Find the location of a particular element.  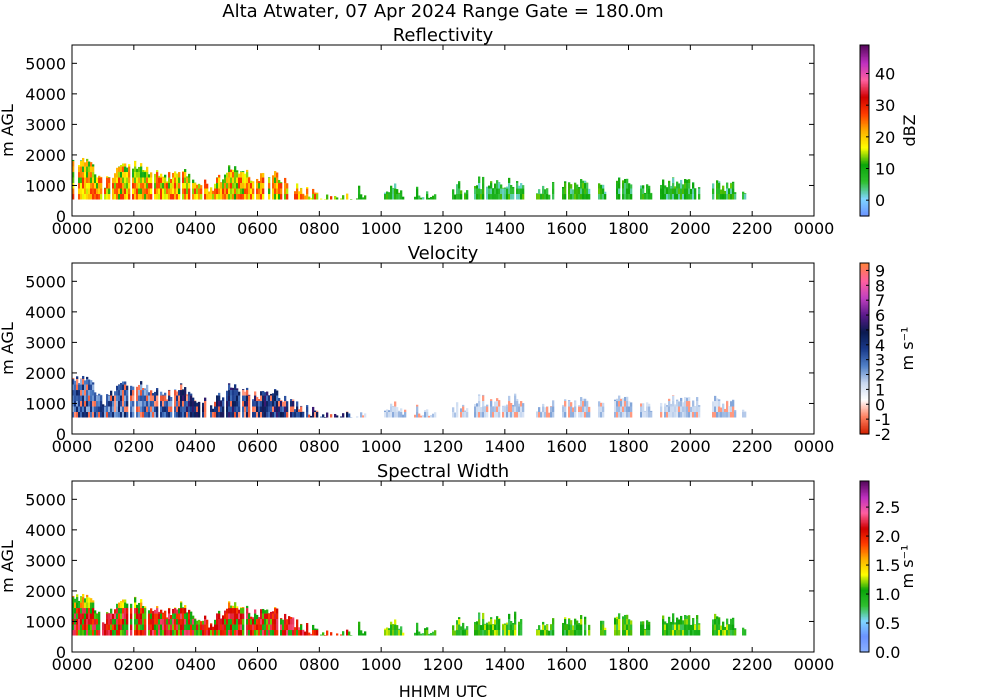

x-tick-label: 0400 is located at coordinates (195, 446).